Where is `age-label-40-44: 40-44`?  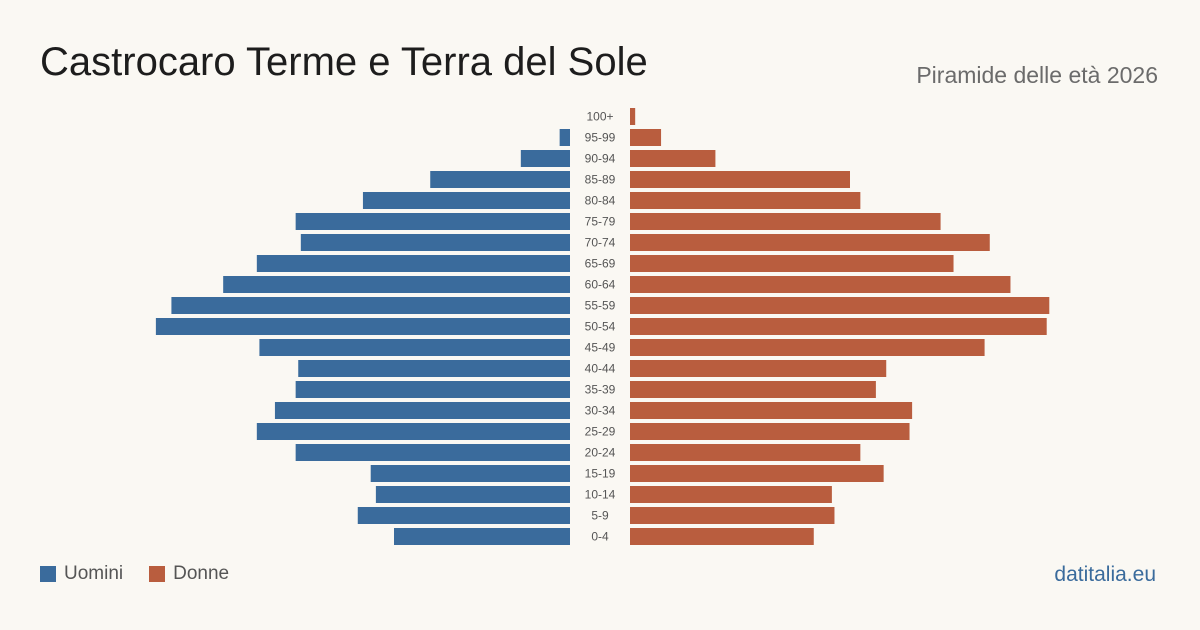
age-label-40-44: 40-44 is located at coordinates (600, 369).